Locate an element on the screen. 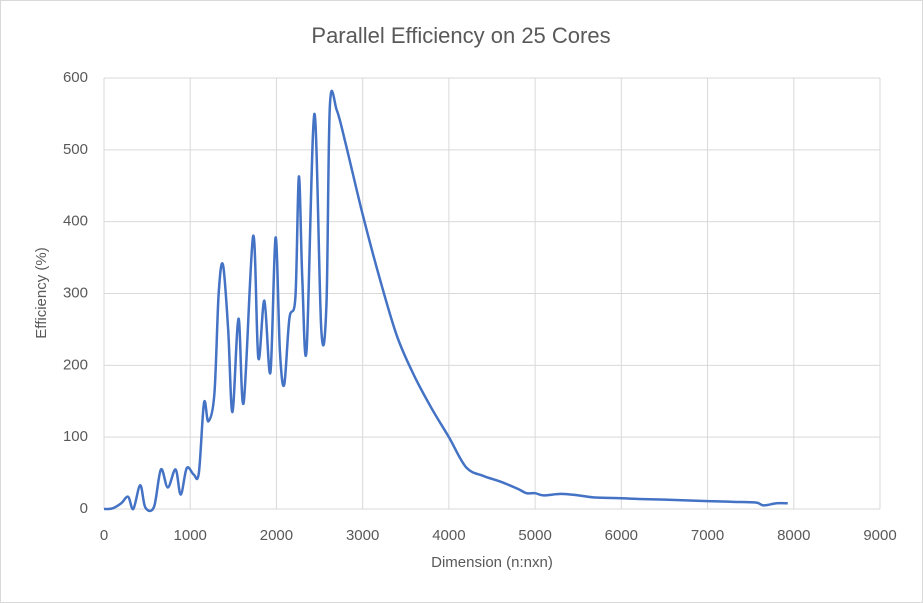  y-tick-label: 200 is located at coordinates (75, 364).